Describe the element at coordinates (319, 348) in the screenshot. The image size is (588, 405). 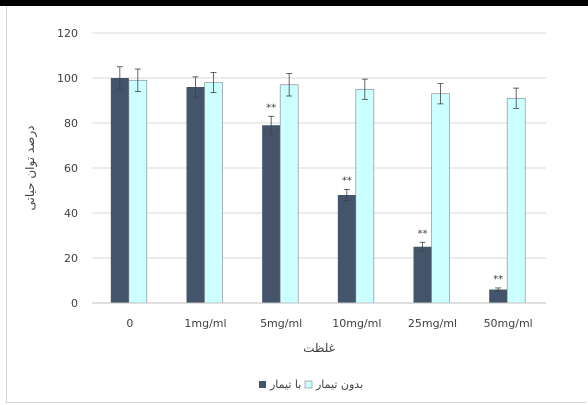
I see `x-axis-title: غلظت` at that location.